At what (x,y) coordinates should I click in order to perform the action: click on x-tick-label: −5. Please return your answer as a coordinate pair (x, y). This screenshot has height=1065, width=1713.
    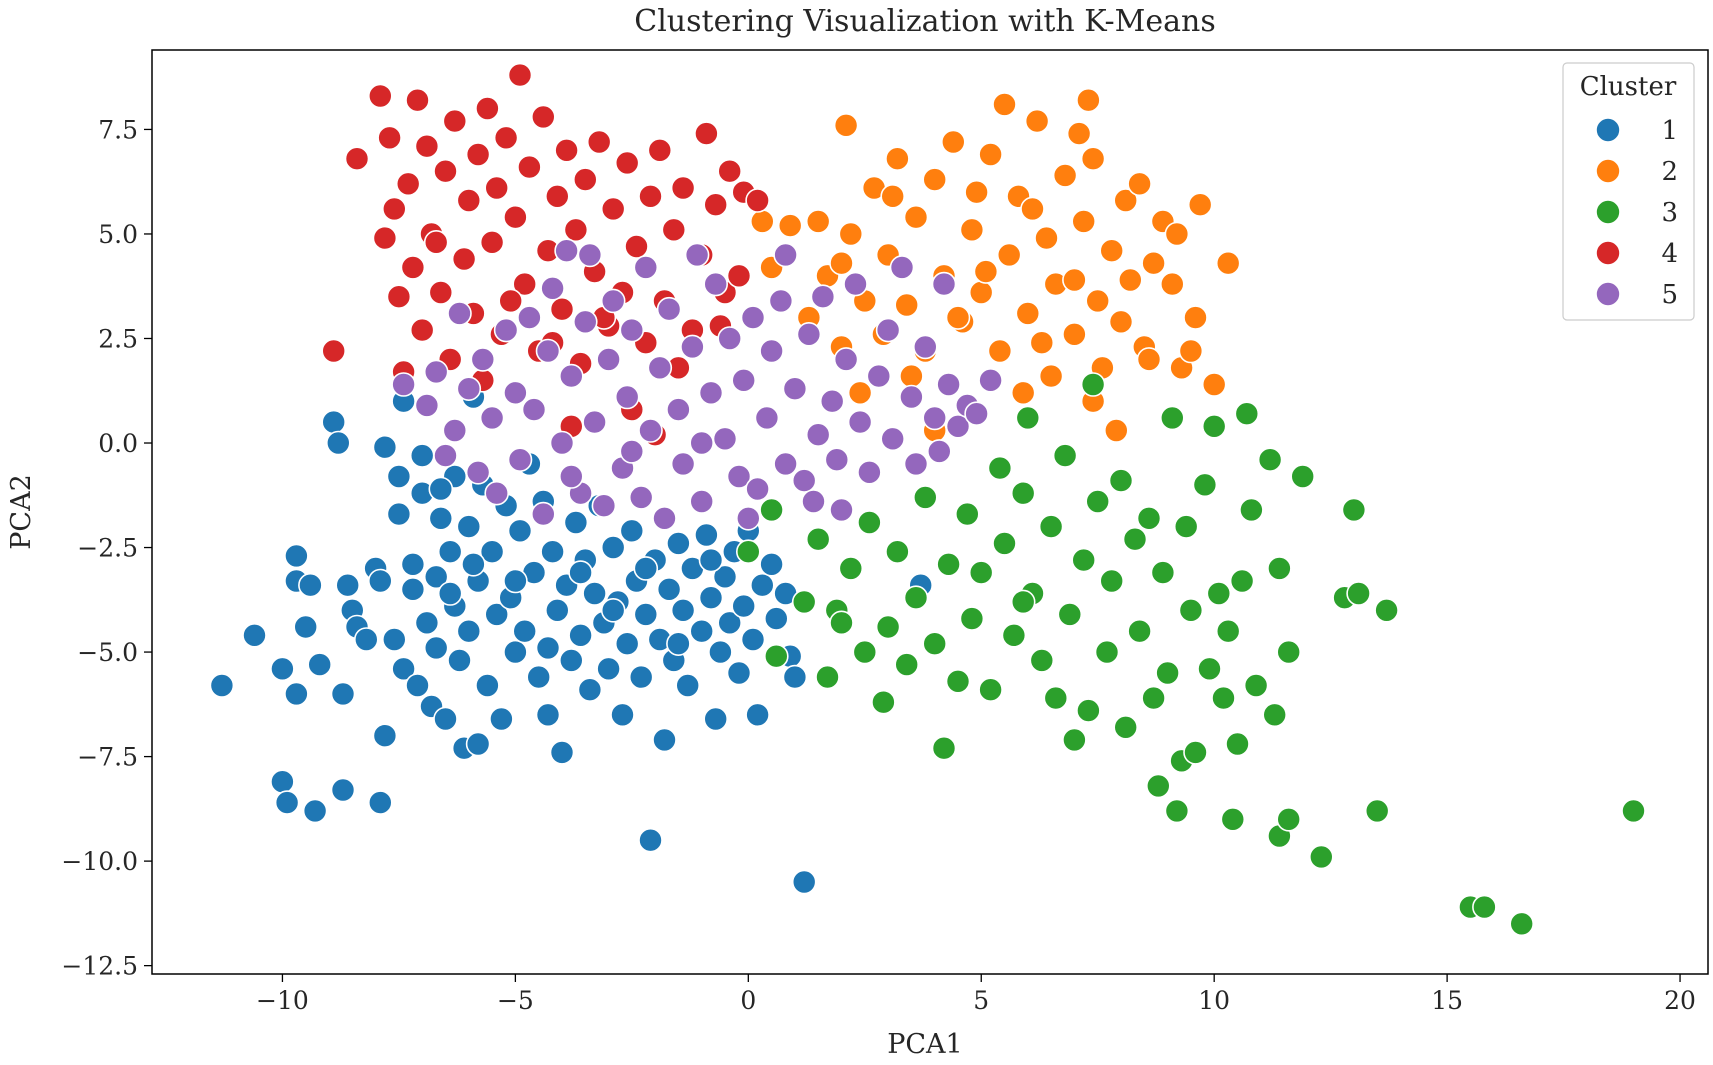
    Looking at the image, I should click on (515, 1000).